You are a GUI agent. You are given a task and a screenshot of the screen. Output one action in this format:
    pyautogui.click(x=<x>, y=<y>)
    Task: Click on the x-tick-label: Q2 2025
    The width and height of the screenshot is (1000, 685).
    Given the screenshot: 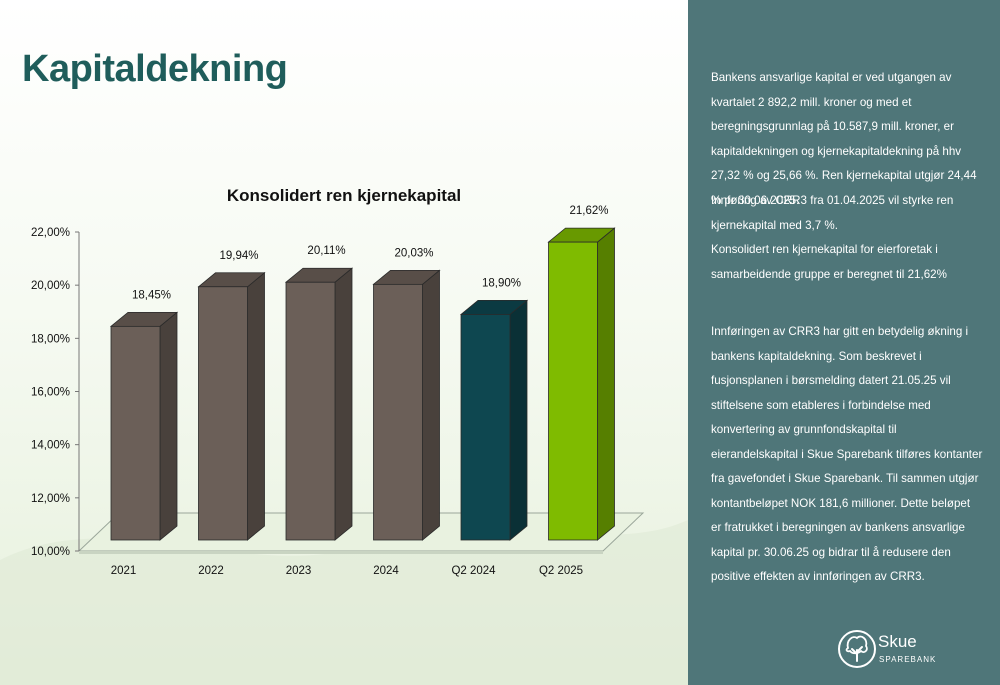 What is the action you would take?
    pyautogui.click(x=561, y=571)
    